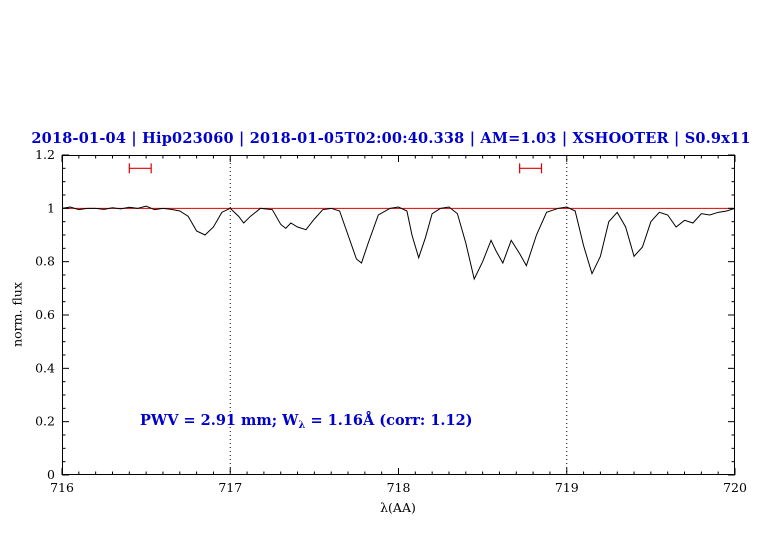  What do you see at coordinates (399, 487) in the screenshot?
I see `x-tick-label: 718` at bounding box center [399, 487].